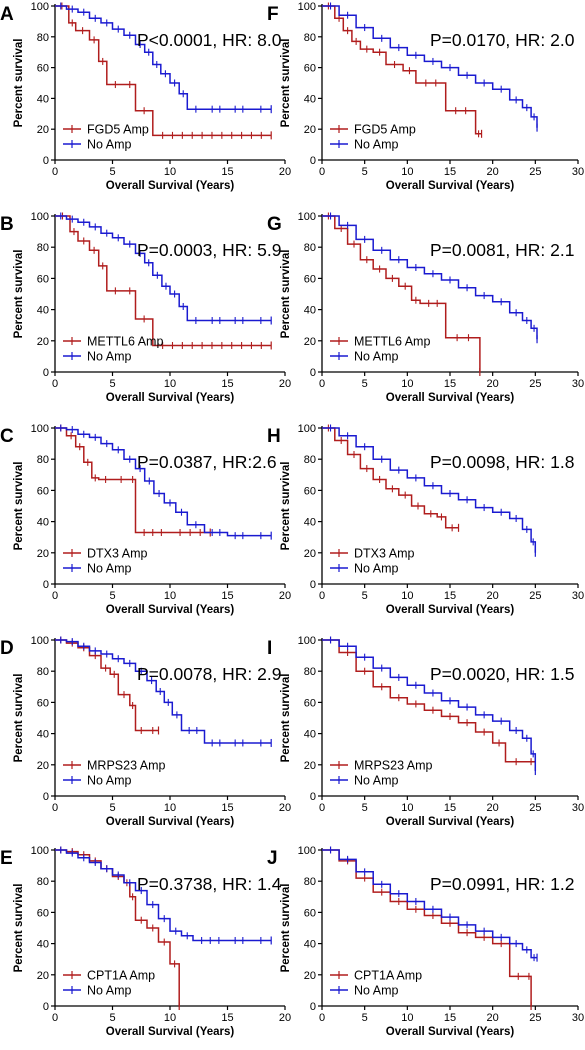 This screenshot has width=585, height=1050. I want to click on panel-letter: E, so click(6, 858).